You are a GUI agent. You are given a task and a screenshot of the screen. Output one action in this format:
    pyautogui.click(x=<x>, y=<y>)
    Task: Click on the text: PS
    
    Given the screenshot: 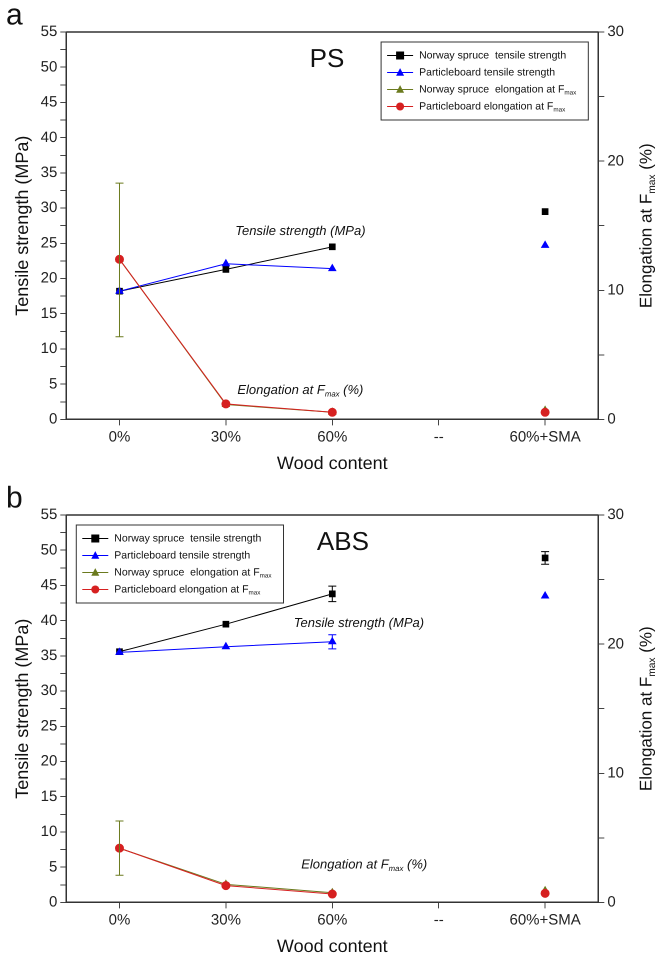 What is the action you would take?
    pyautogui.click(x=327, y=58)
    